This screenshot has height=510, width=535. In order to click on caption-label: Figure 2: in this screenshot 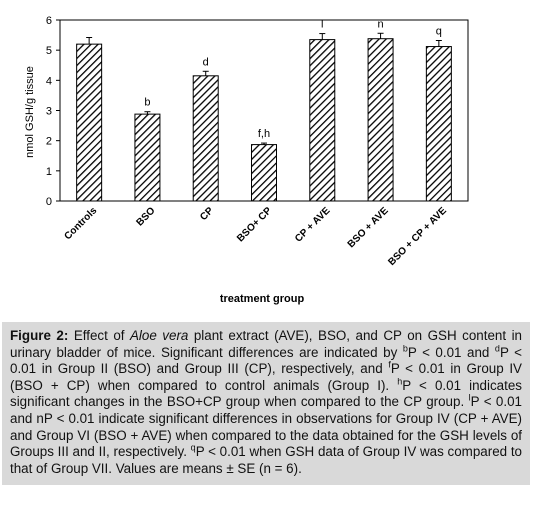, I will do `click(39, 335)`.